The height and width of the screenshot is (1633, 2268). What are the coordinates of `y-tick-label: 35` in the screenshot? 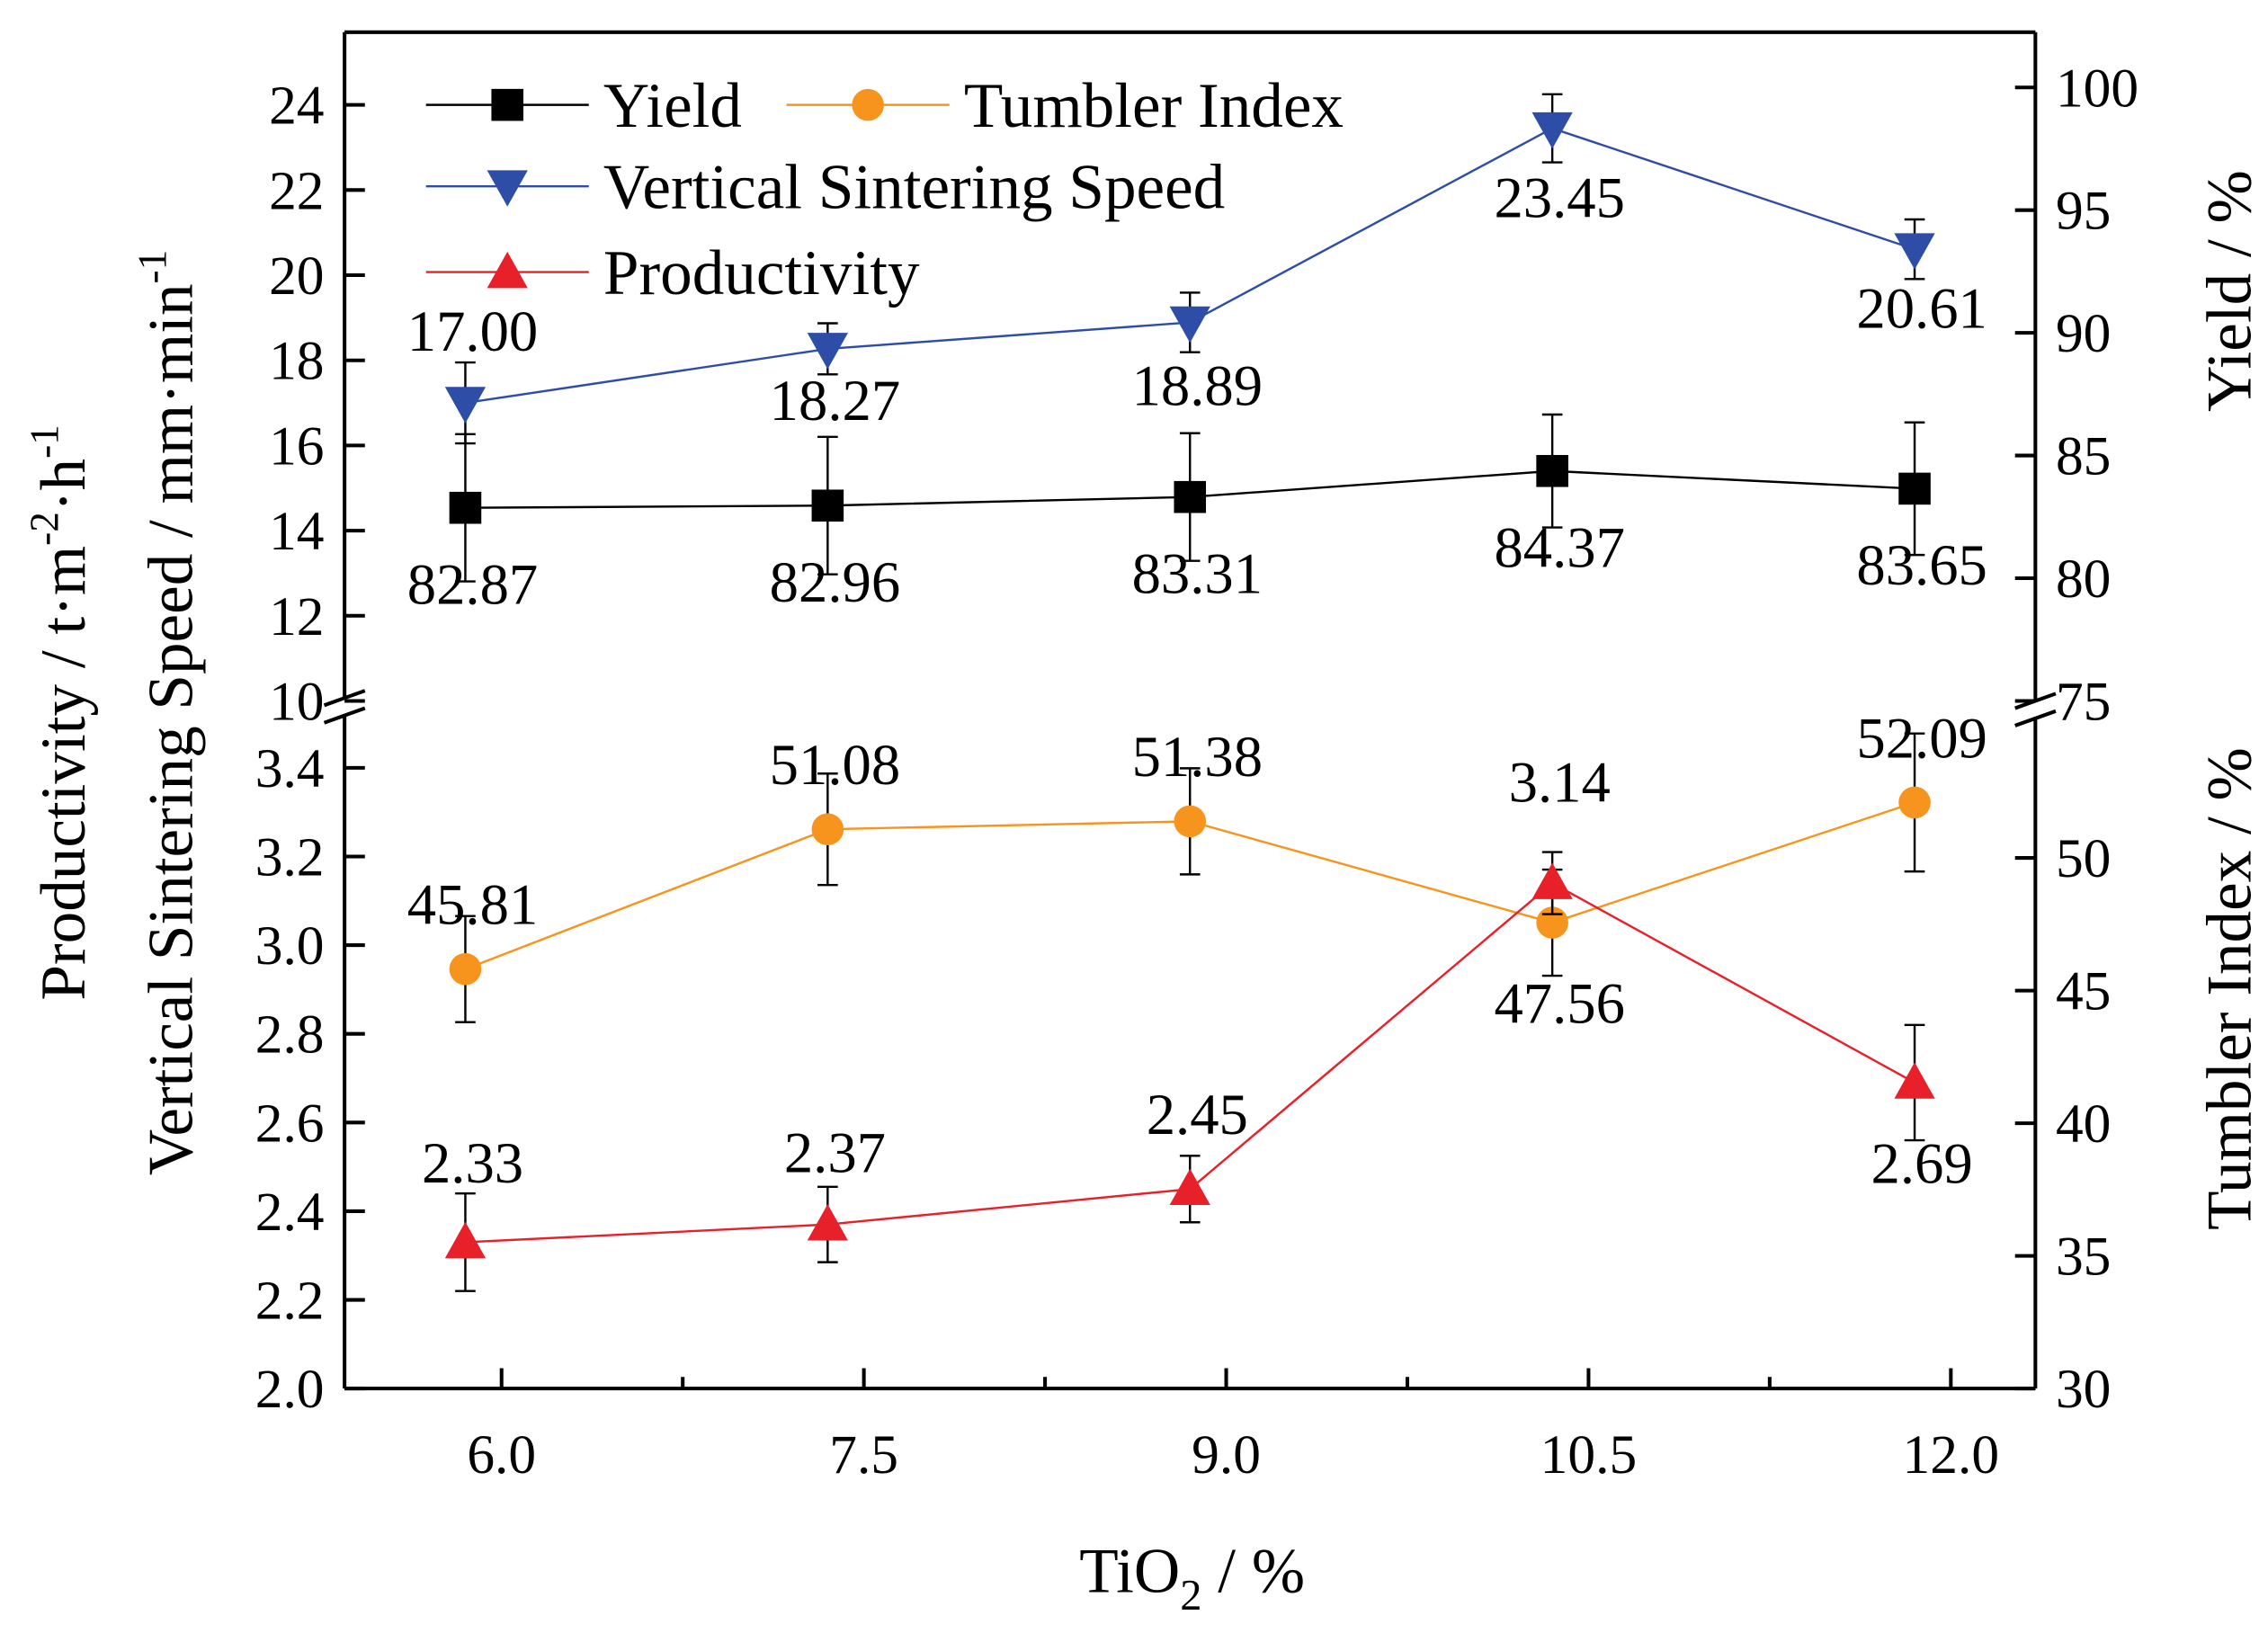 It's located at (2083, 1257).